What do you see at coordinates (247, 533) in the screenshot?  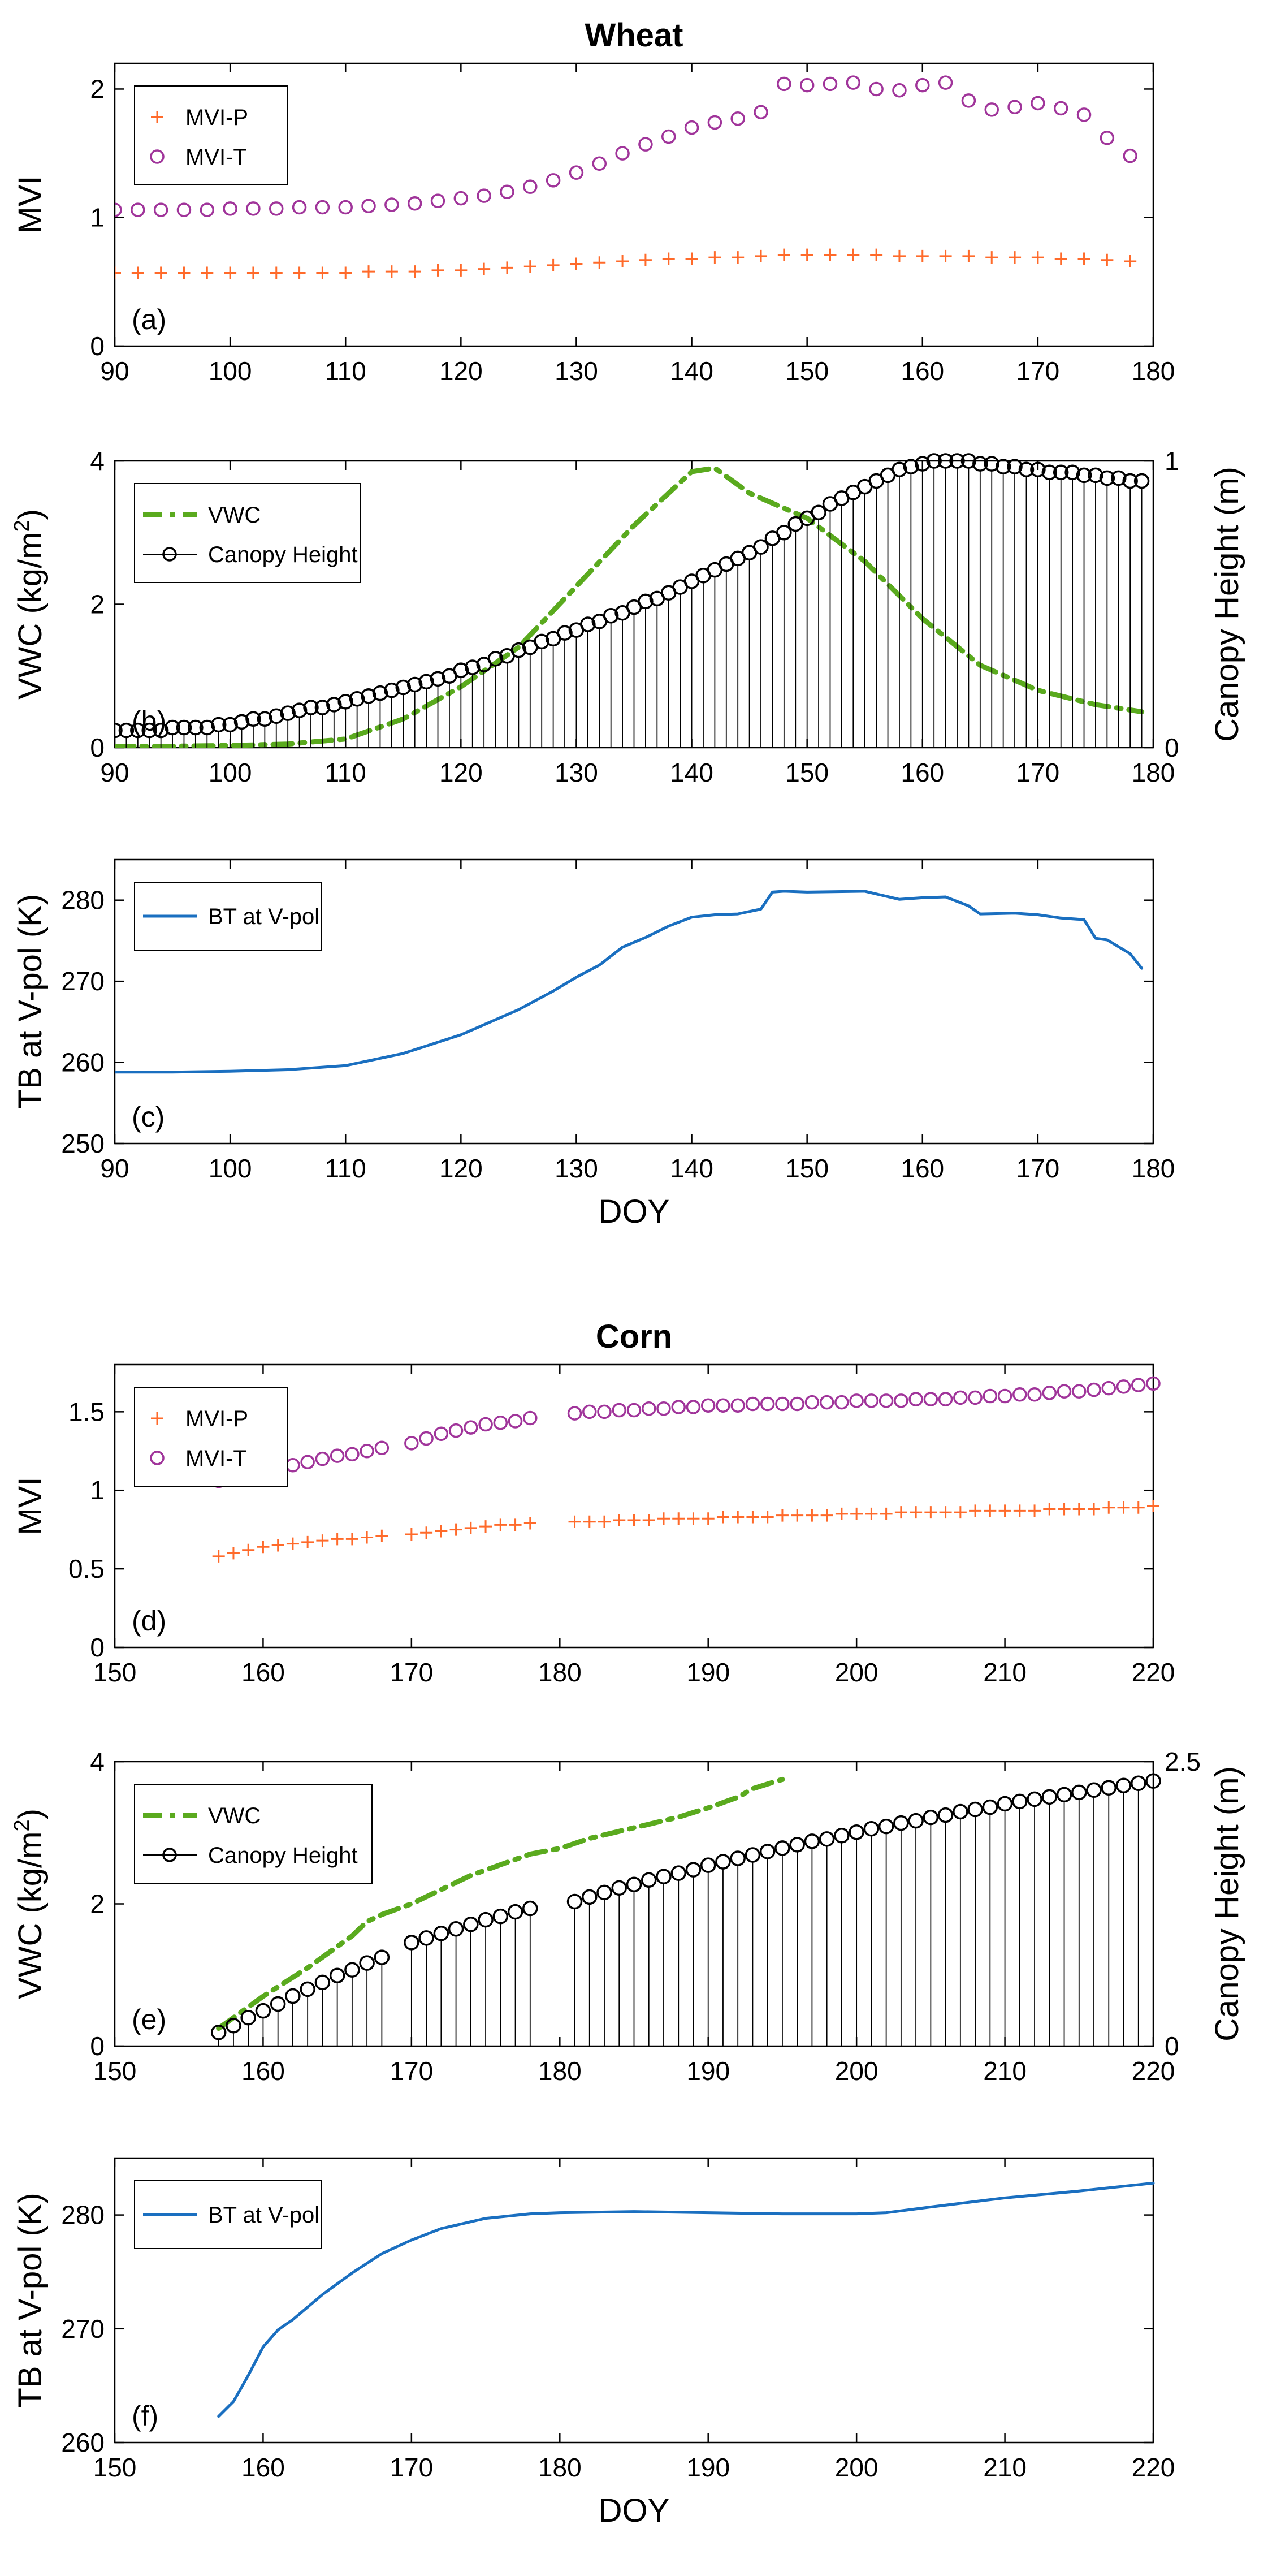 I see `legend: VWC Canopy Height` at bounding box center [247, 533].